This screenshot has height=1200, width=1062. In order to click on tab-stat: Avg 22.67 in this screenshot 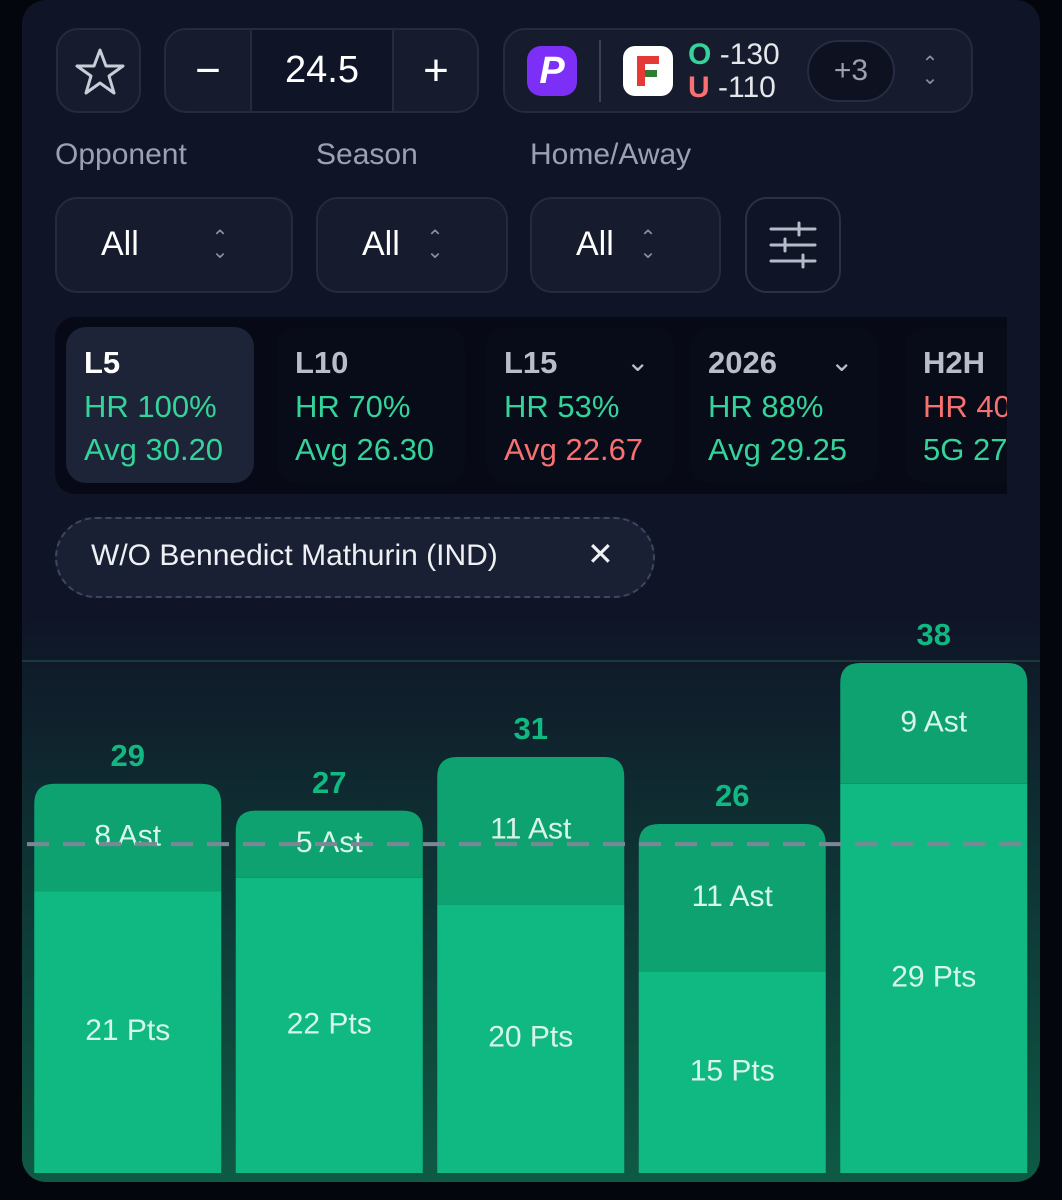, I will do `click(574, 449)`.